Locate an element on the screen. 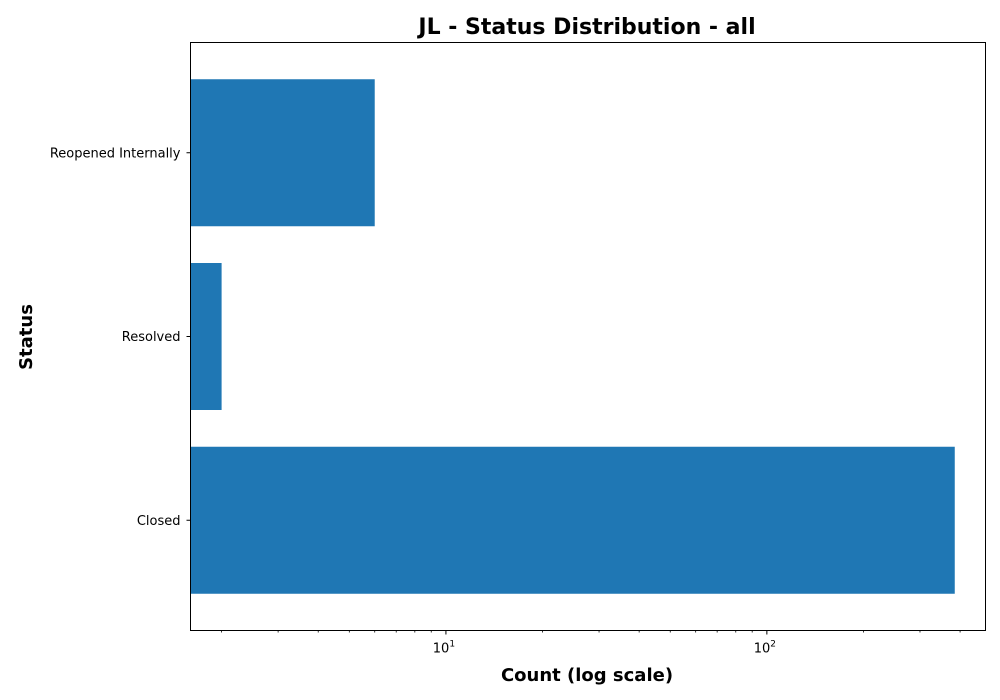  y-tick-label-closed: Closed is located at coordinates (159, 521).